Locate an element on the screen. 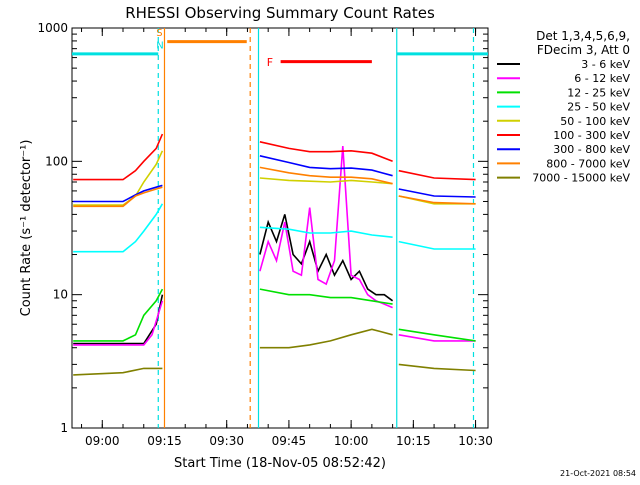 This screenshot has width=640, height=485. x-tick-label: 09:15 is located at coordinates (164, 441).